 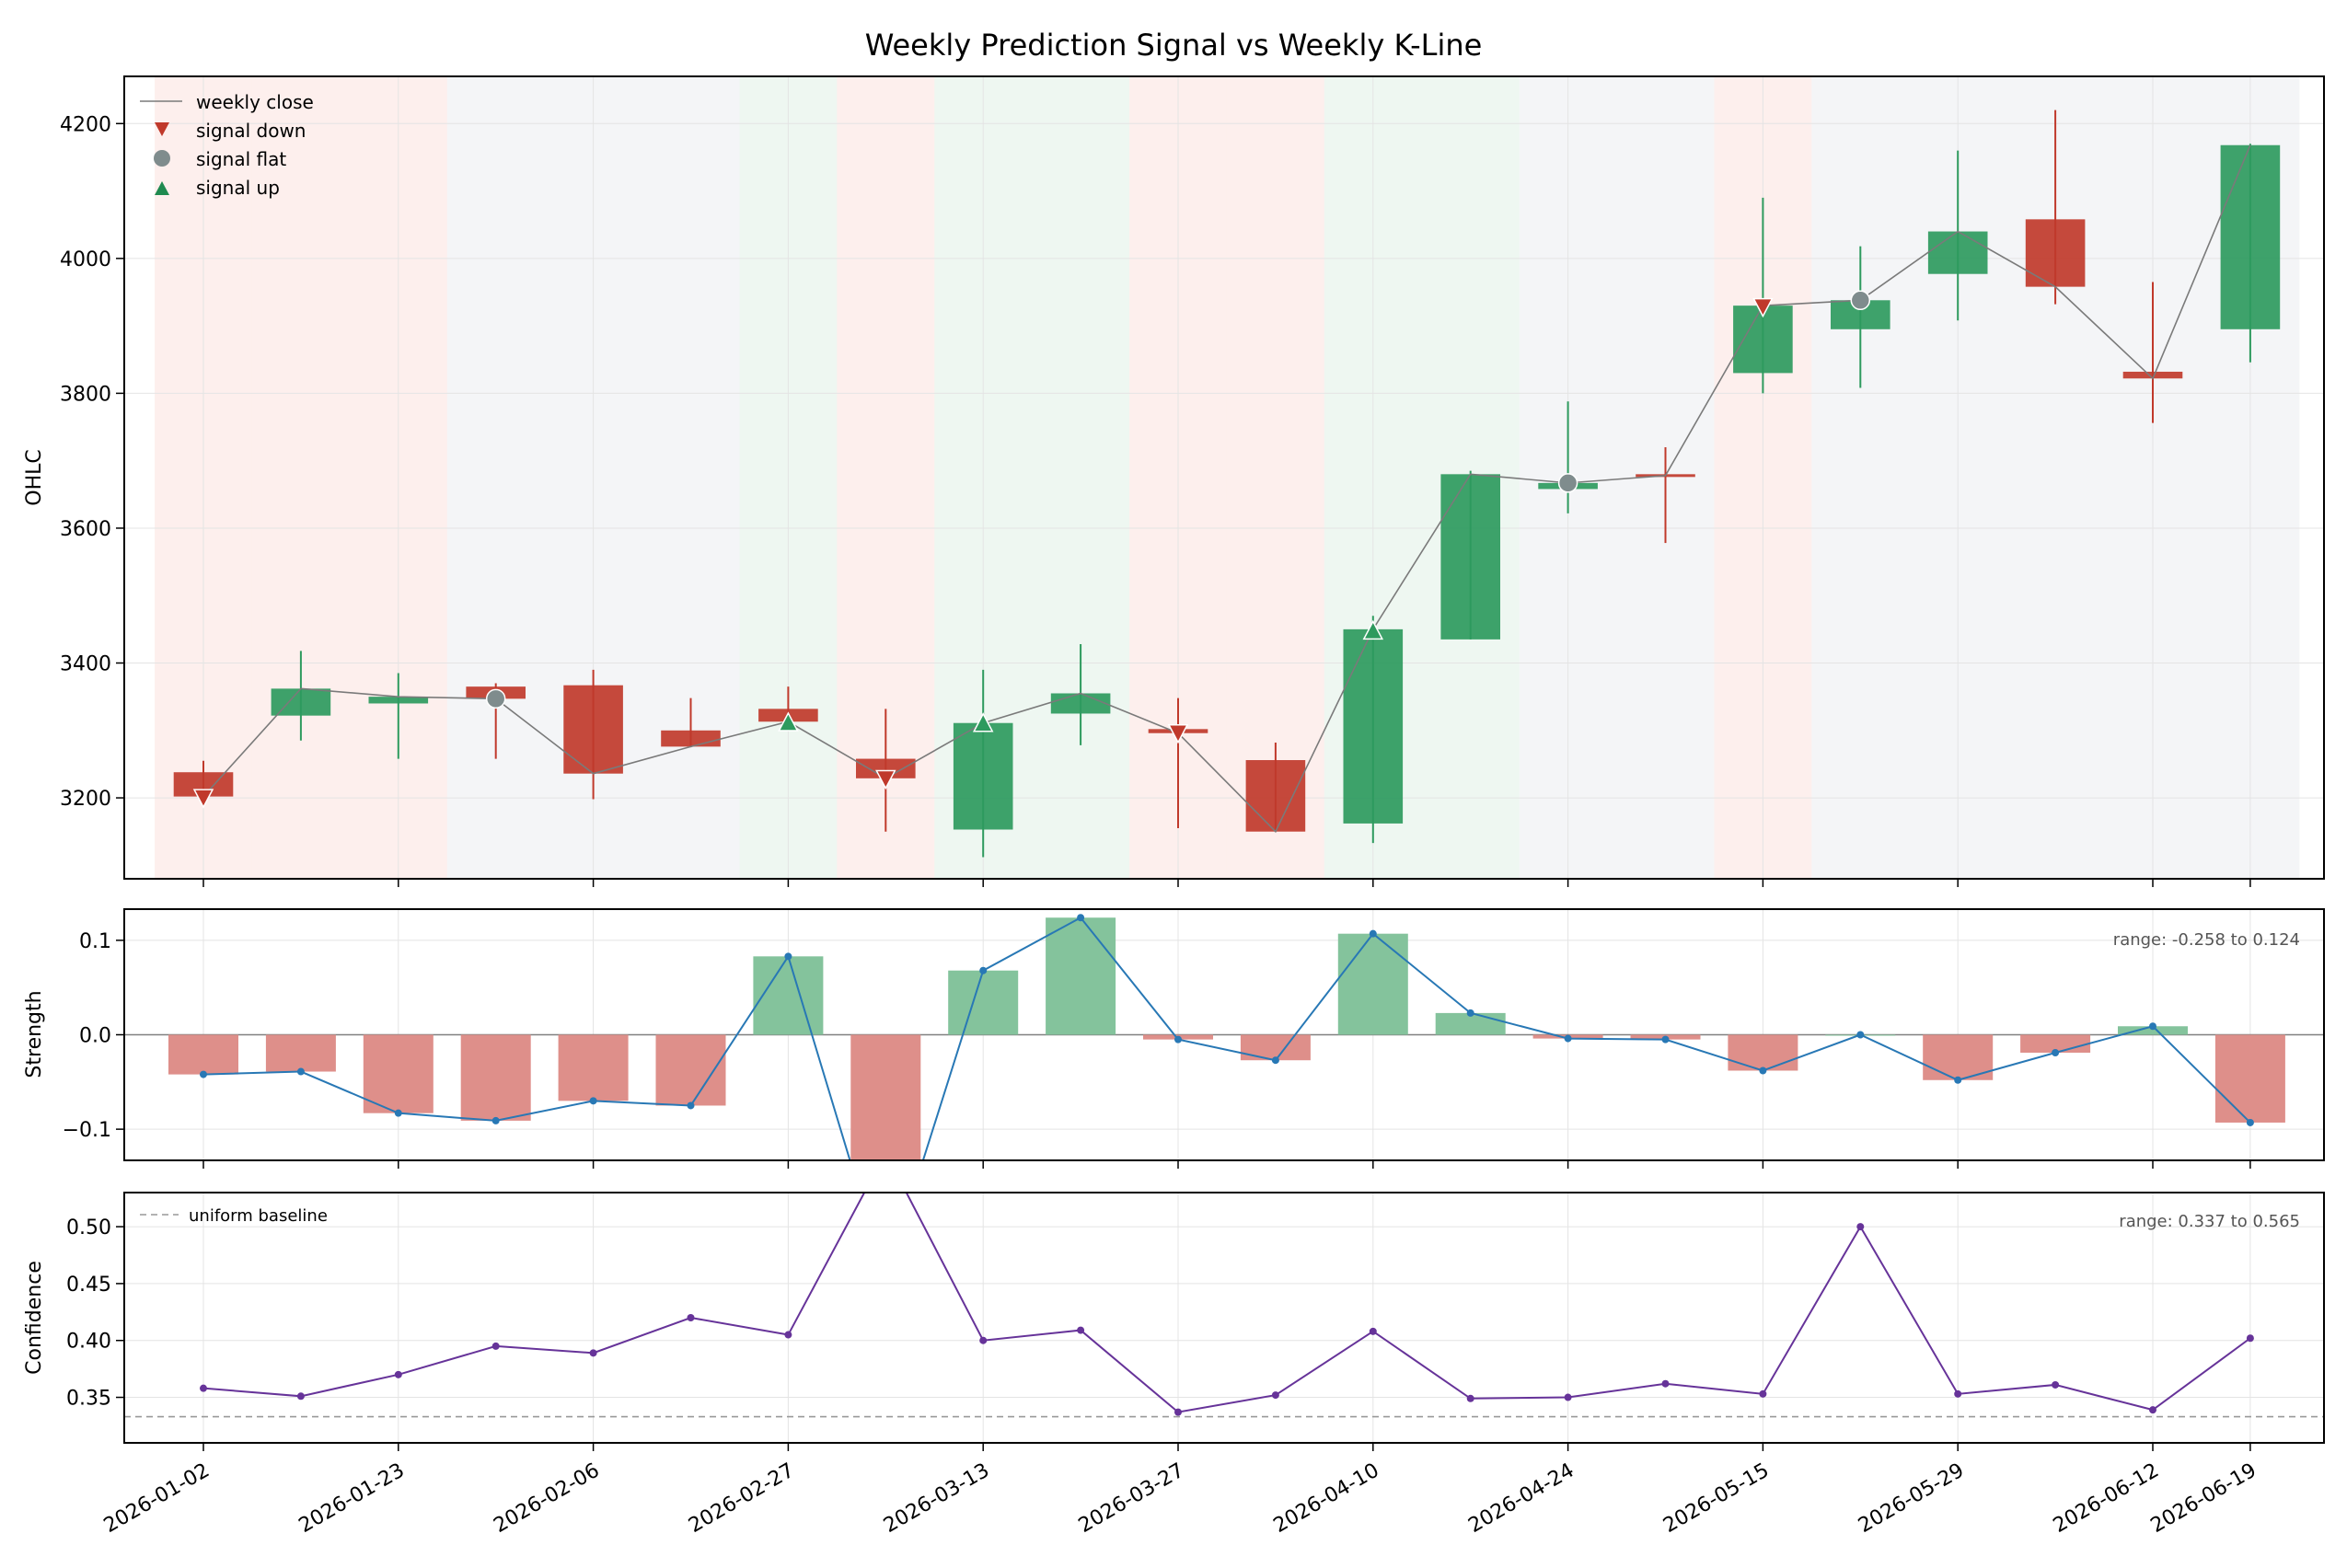 What do you see at coordinates (87, 1130) in the screenshot?
I see `y-tick-label: −0.1` at bounding box center [87, 1130].